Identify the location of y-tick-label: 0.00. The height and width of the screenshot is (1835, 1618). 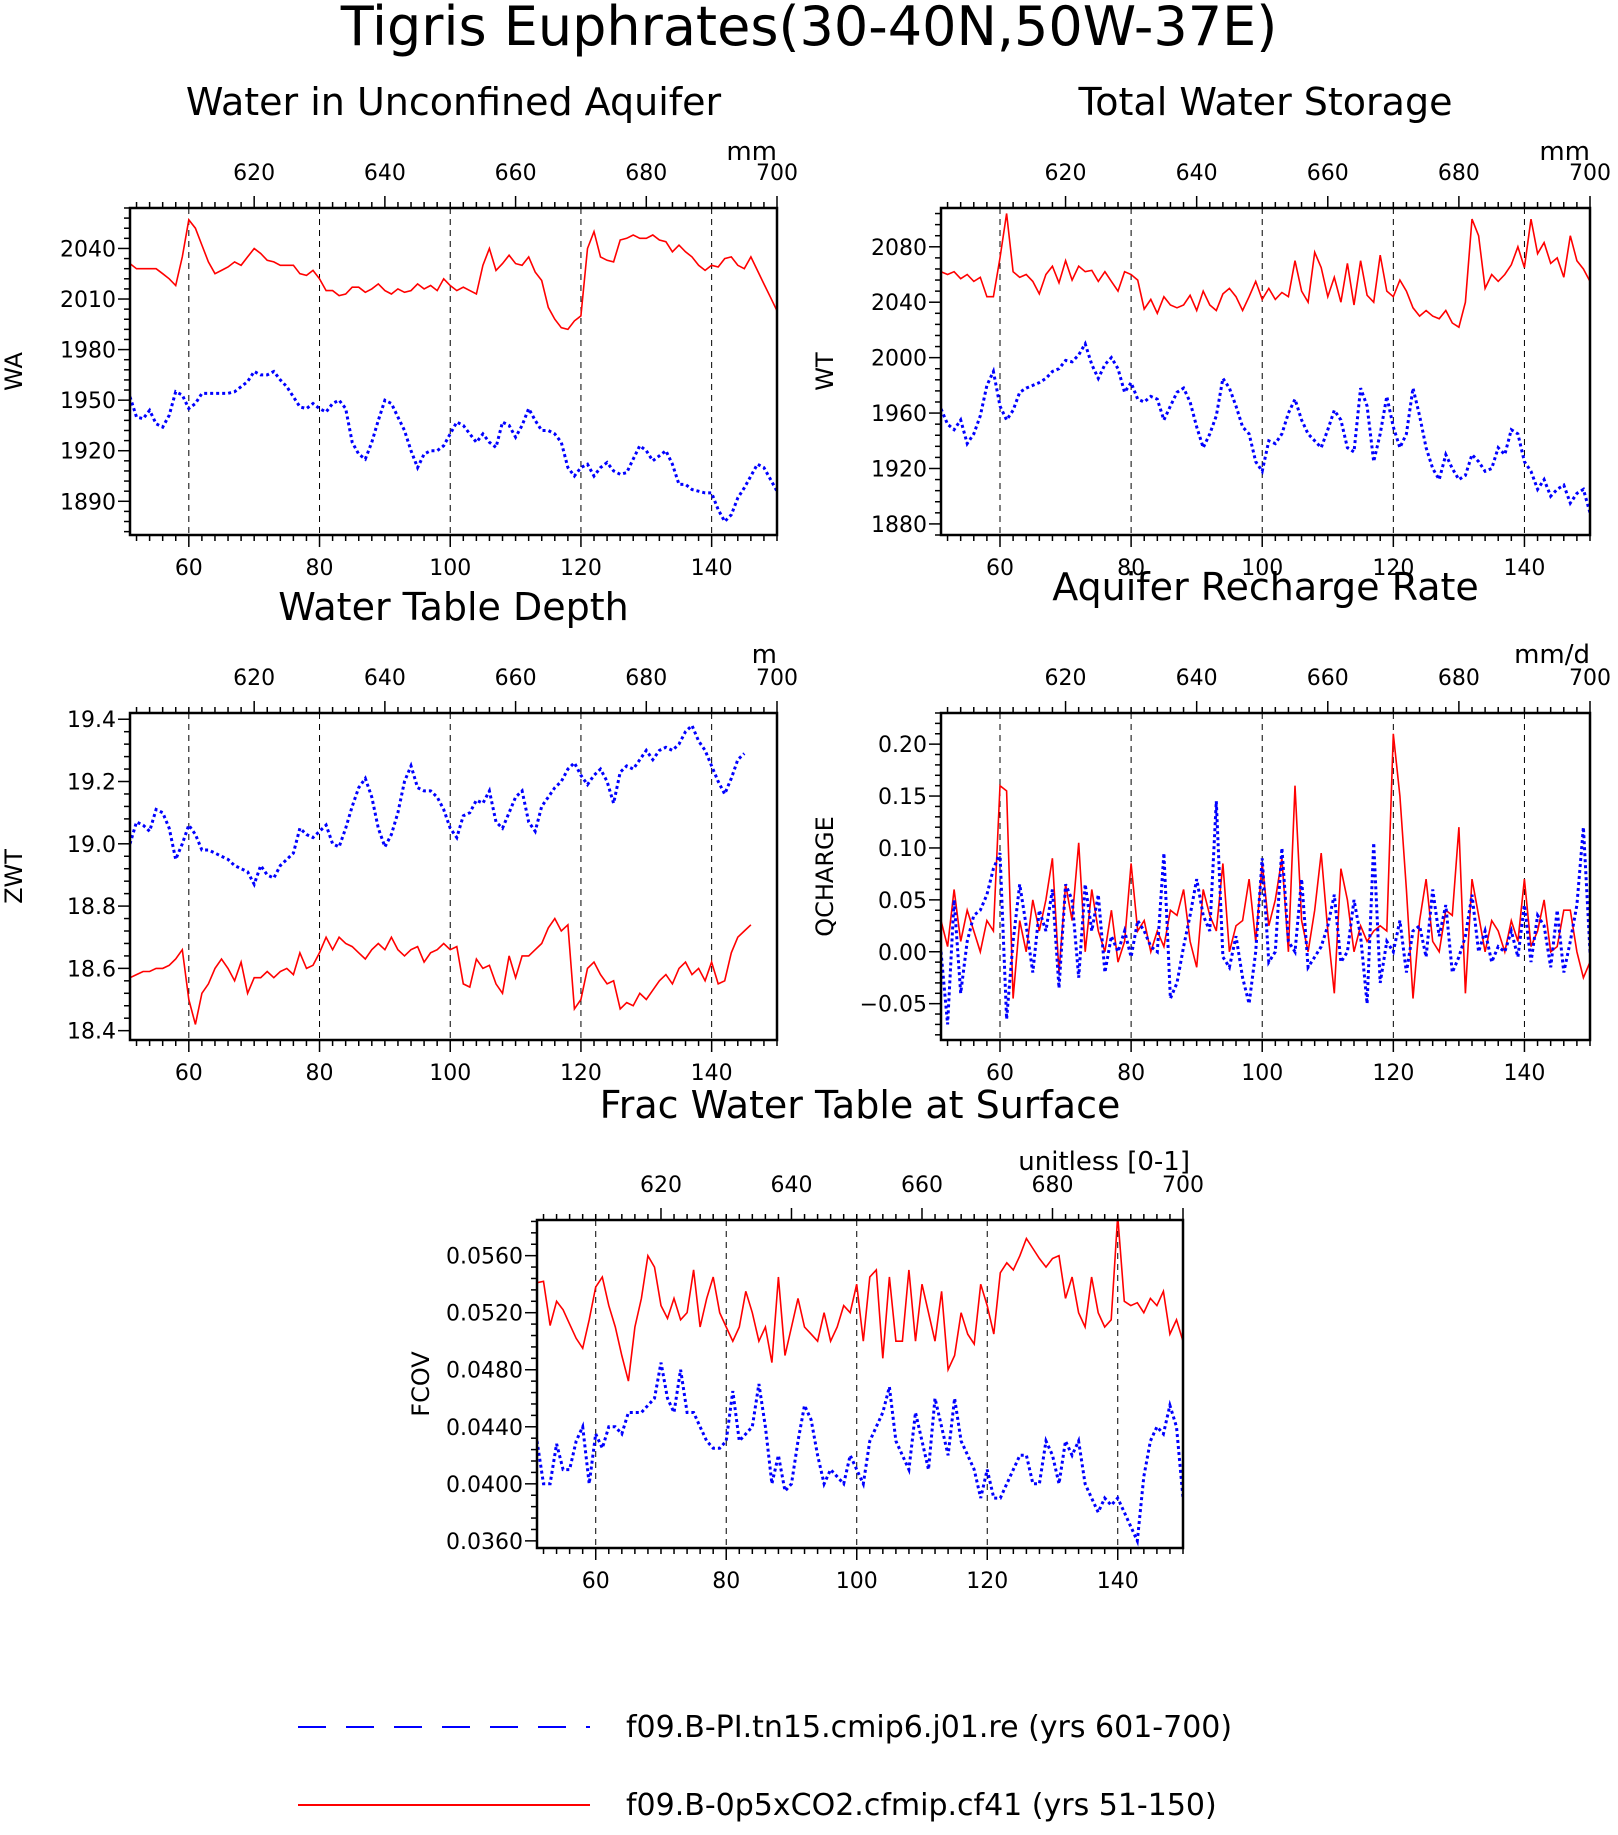
(902, 953).